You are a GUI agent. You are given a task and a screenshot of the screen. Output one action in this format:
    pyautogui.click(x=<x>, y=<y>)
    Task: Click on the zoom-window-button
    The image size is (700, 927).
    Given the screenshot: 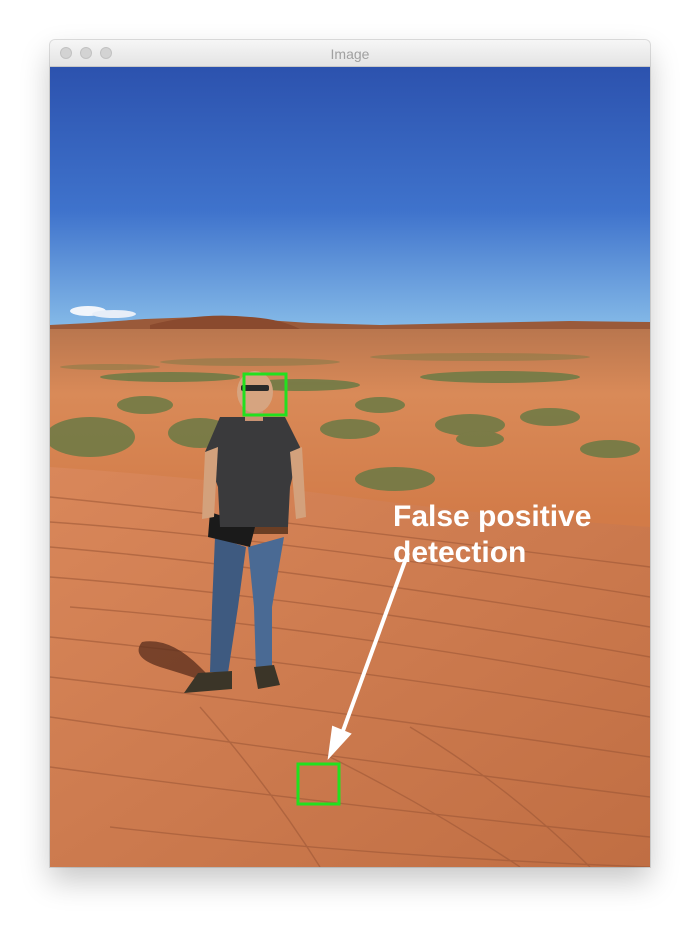 What is the action you would take?
    pyautogui.click(x=106, y=53)
    